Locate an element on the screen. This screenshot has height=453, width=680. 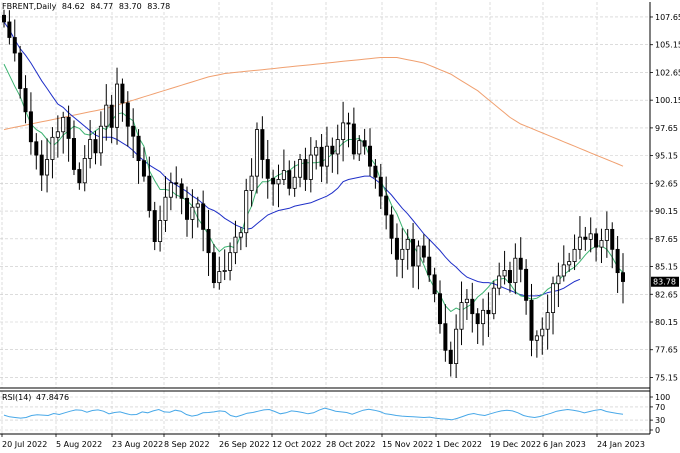
x-tick-label: 8 Sep 2022 is located at coordinates (187, 444).